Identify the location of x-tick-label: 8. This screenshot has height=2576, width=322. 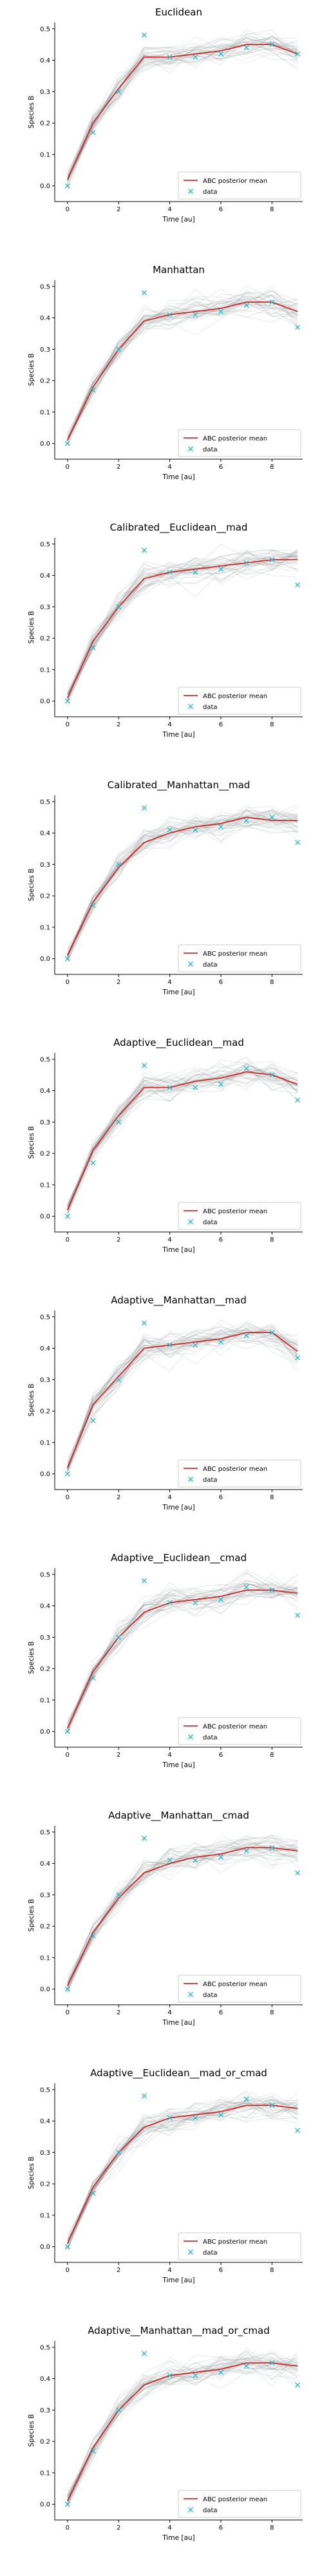
(272, 1498).